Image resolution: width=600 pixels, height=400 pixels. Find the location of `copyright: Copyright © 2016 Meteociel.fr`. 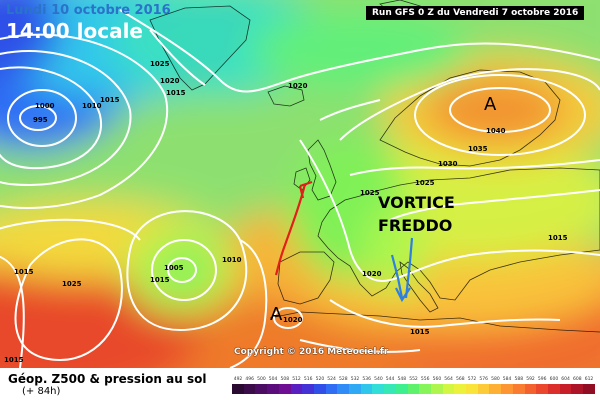

copyright: Copyright © 2016 Meteociel.fr is located at coordinates (311, 352).